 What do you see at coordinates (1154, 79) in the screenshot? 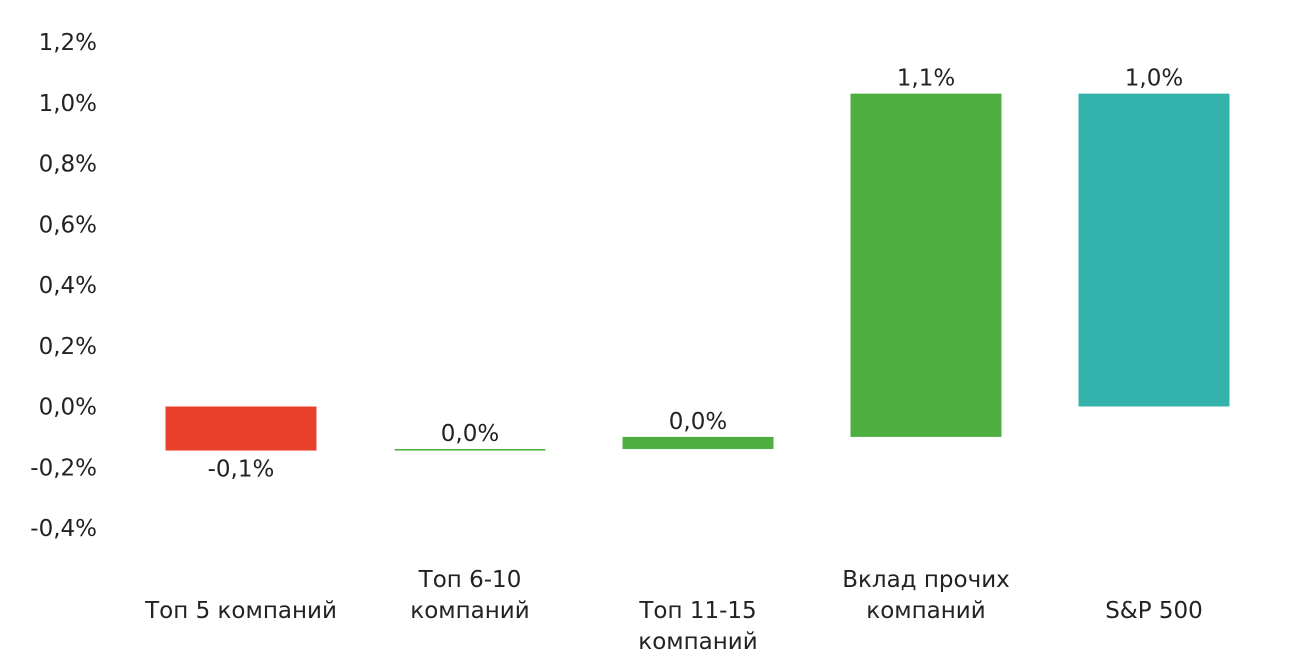
I see `data-label: 1,0%` at bounding box center [1154, 79].